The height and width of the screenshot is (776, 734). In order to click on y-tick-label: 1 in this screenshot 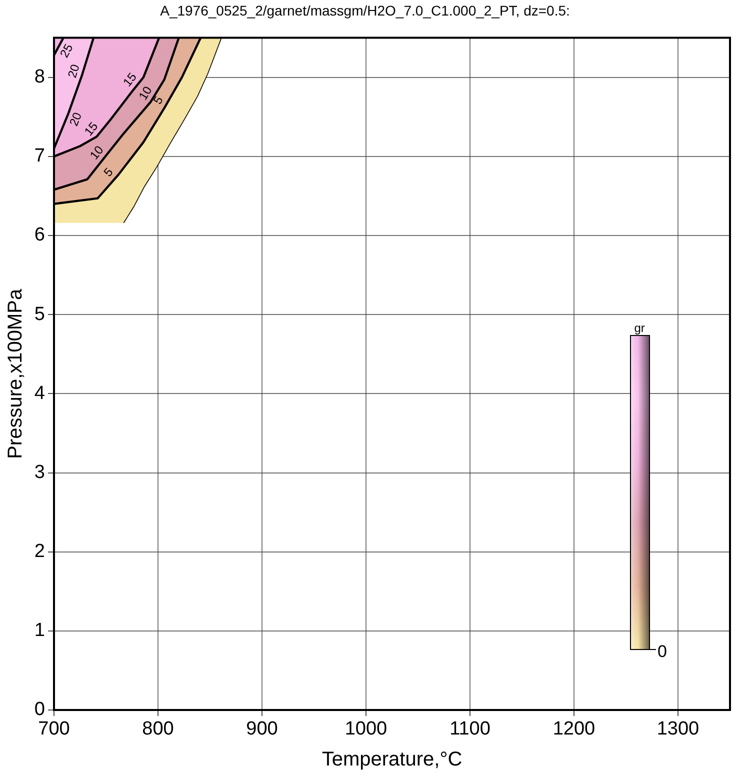, I will do `click(39, 631)`.